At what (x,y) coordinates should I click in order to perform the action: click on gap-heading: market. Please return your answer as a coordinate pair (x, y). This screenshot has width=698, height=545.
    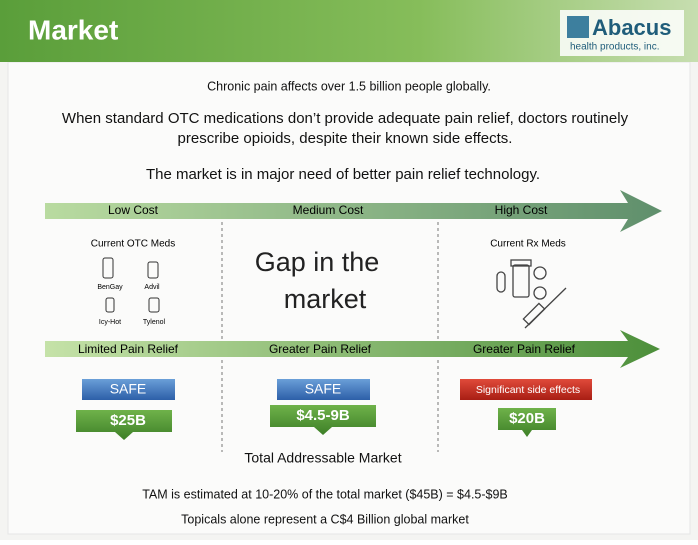
    Looking at the image, I should click on (325, 299).